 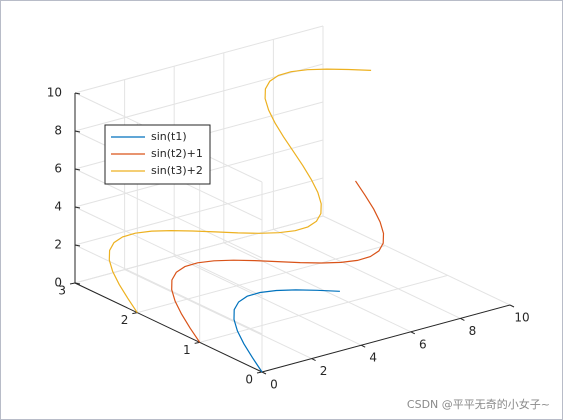 I want to click on y-axis, so click(x=168, y=327).